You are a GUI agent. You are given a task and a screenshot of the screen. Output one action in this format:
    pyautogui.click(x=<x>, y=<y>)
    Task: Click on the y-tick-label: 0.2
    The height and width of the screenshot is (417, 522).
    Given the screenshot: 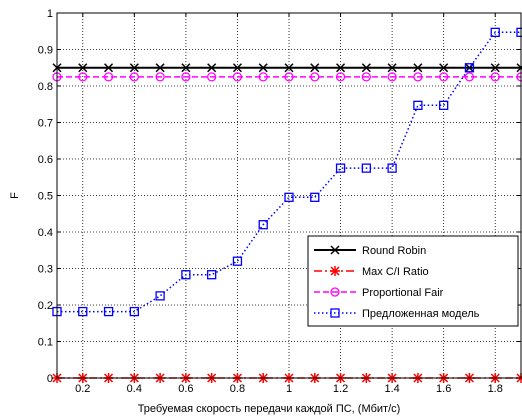 What is the action you would take?
    pyautogui.click(x=45, y=306)
    